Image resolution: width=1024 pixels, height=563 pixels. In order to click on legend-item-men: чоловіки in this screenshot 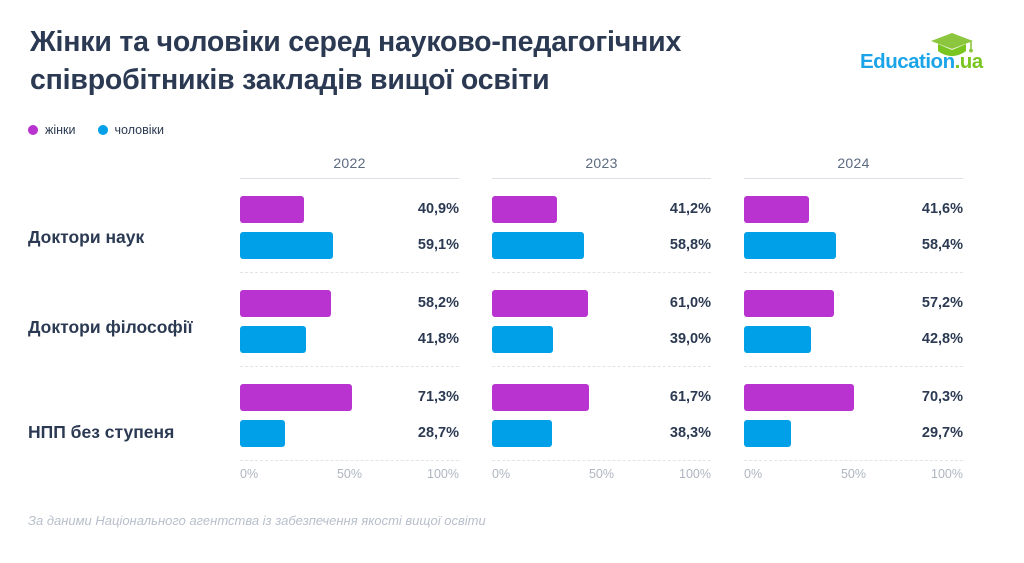, I will do `click(130, 130)`.